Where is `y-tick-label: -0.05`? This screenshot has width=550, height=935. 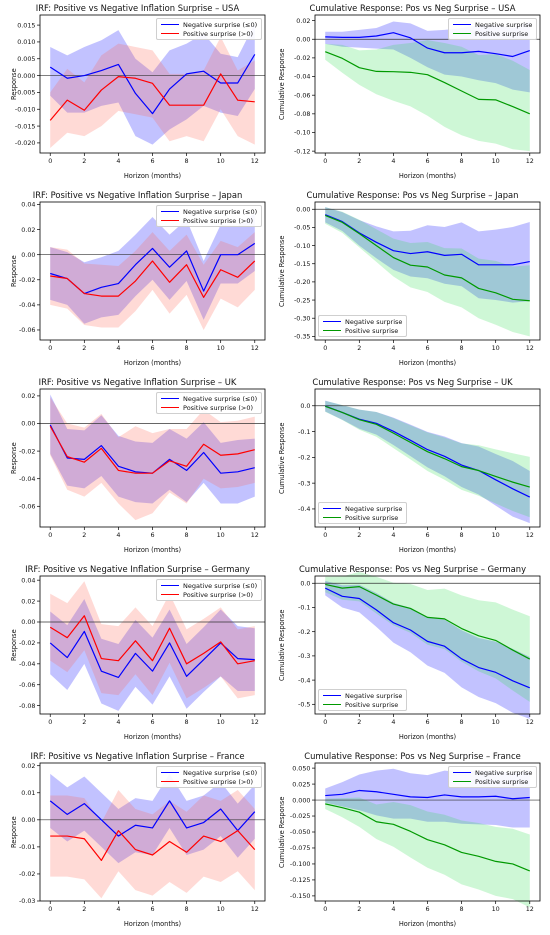 y-tick-label: -0.05 is located at coordinates (302, 228).